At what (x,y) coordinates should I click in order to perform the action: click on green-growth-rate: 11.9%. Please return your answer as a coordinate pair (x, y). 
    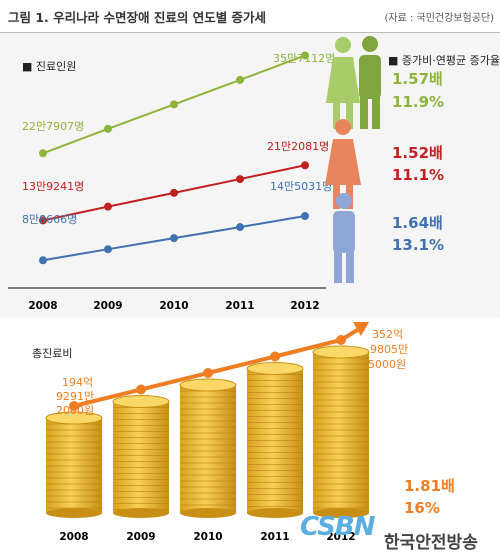
    Looking at the image, I should click on (418, 102).